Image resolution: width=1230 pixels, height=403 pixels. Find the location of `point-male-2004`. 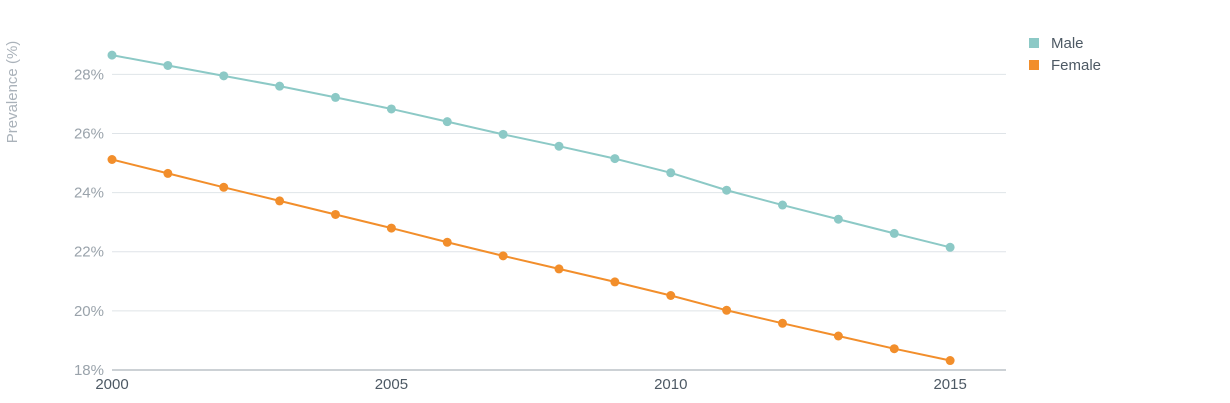

point-male-2004 is located at coordinates (335, 97).